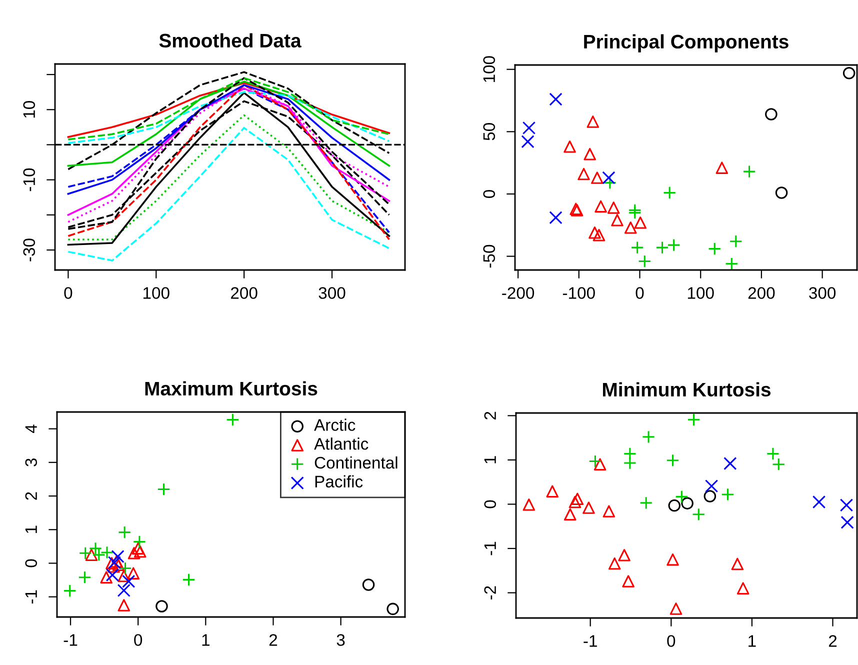 The height and width of the screenshot is (665, 858). What do you see at coordinates (29, 250) in the screenshot?
I see `y-tick-label: -30` at bounding box center [29, 250].